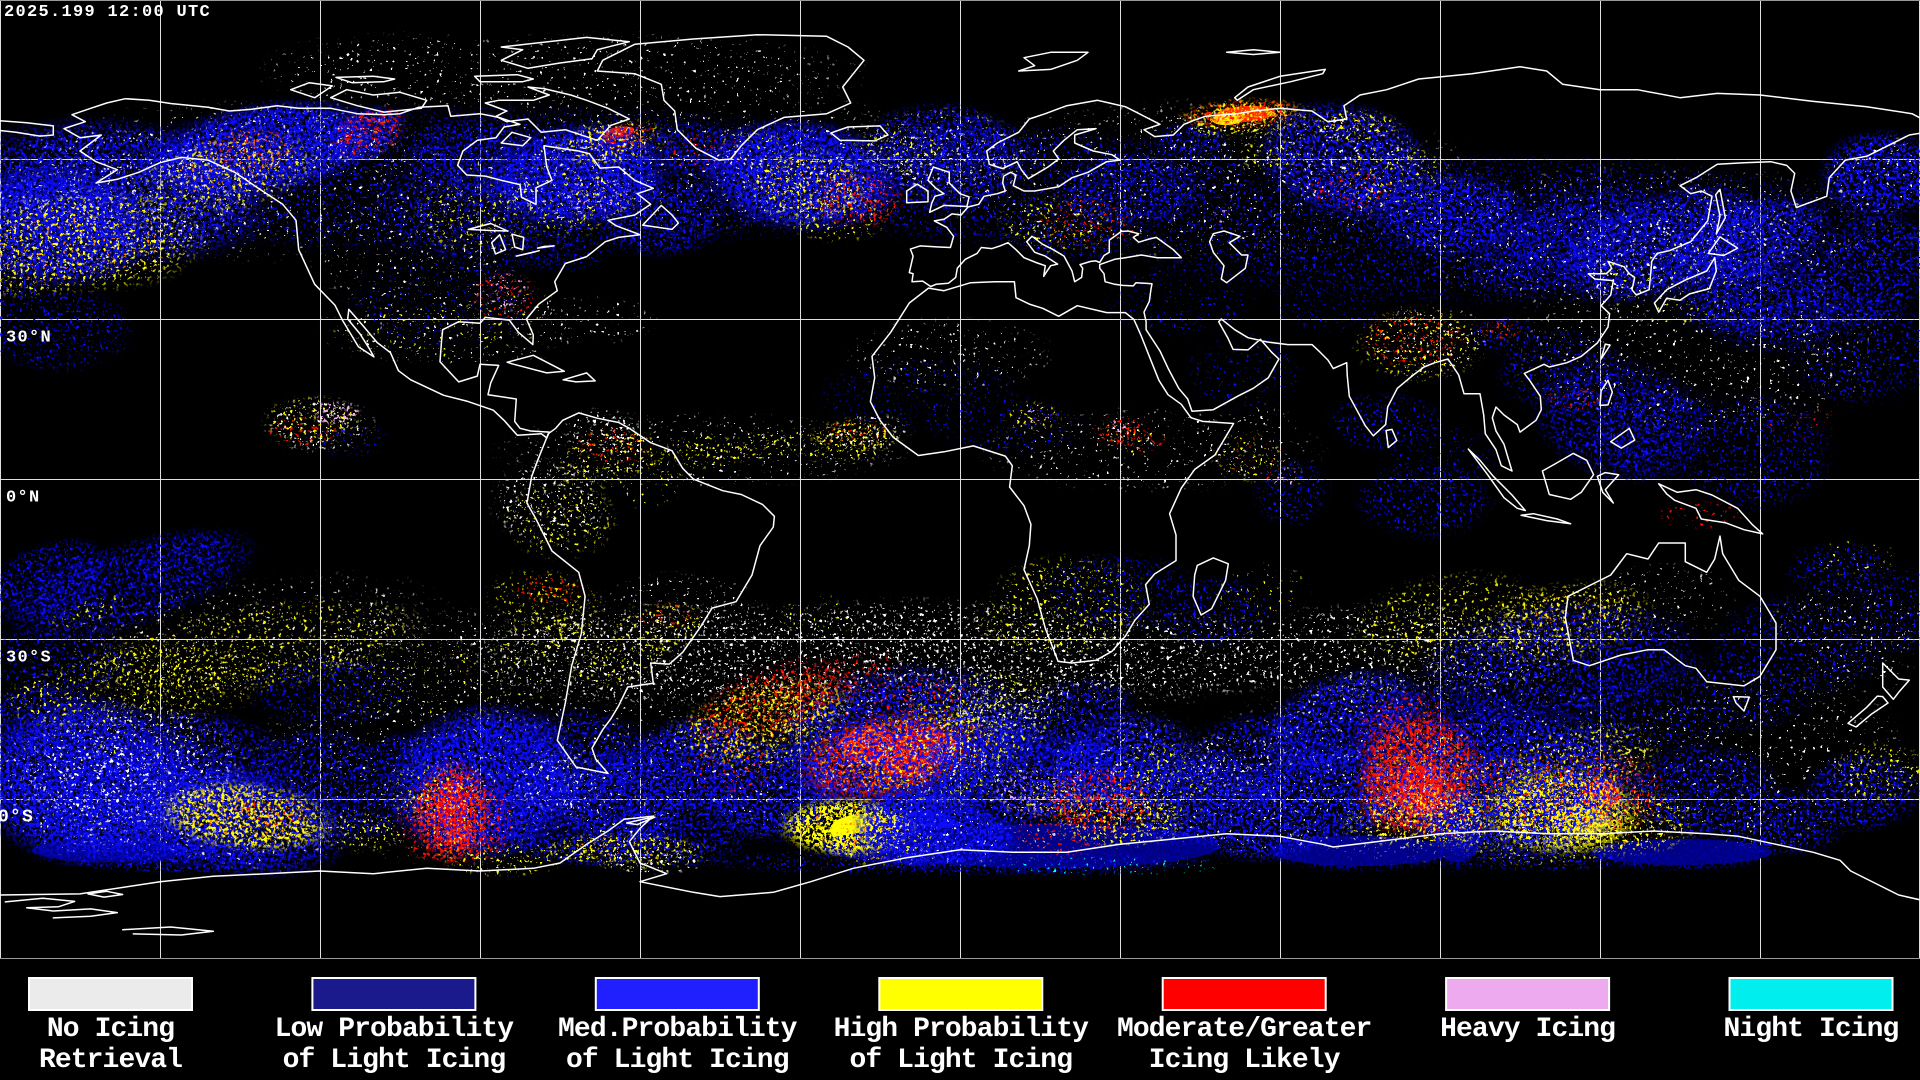 This screenshot has width=1920, height=1080. Describe the element at coordinates (110, 1029) in the screenshot. I see `svg-text: No Icing` at that location.